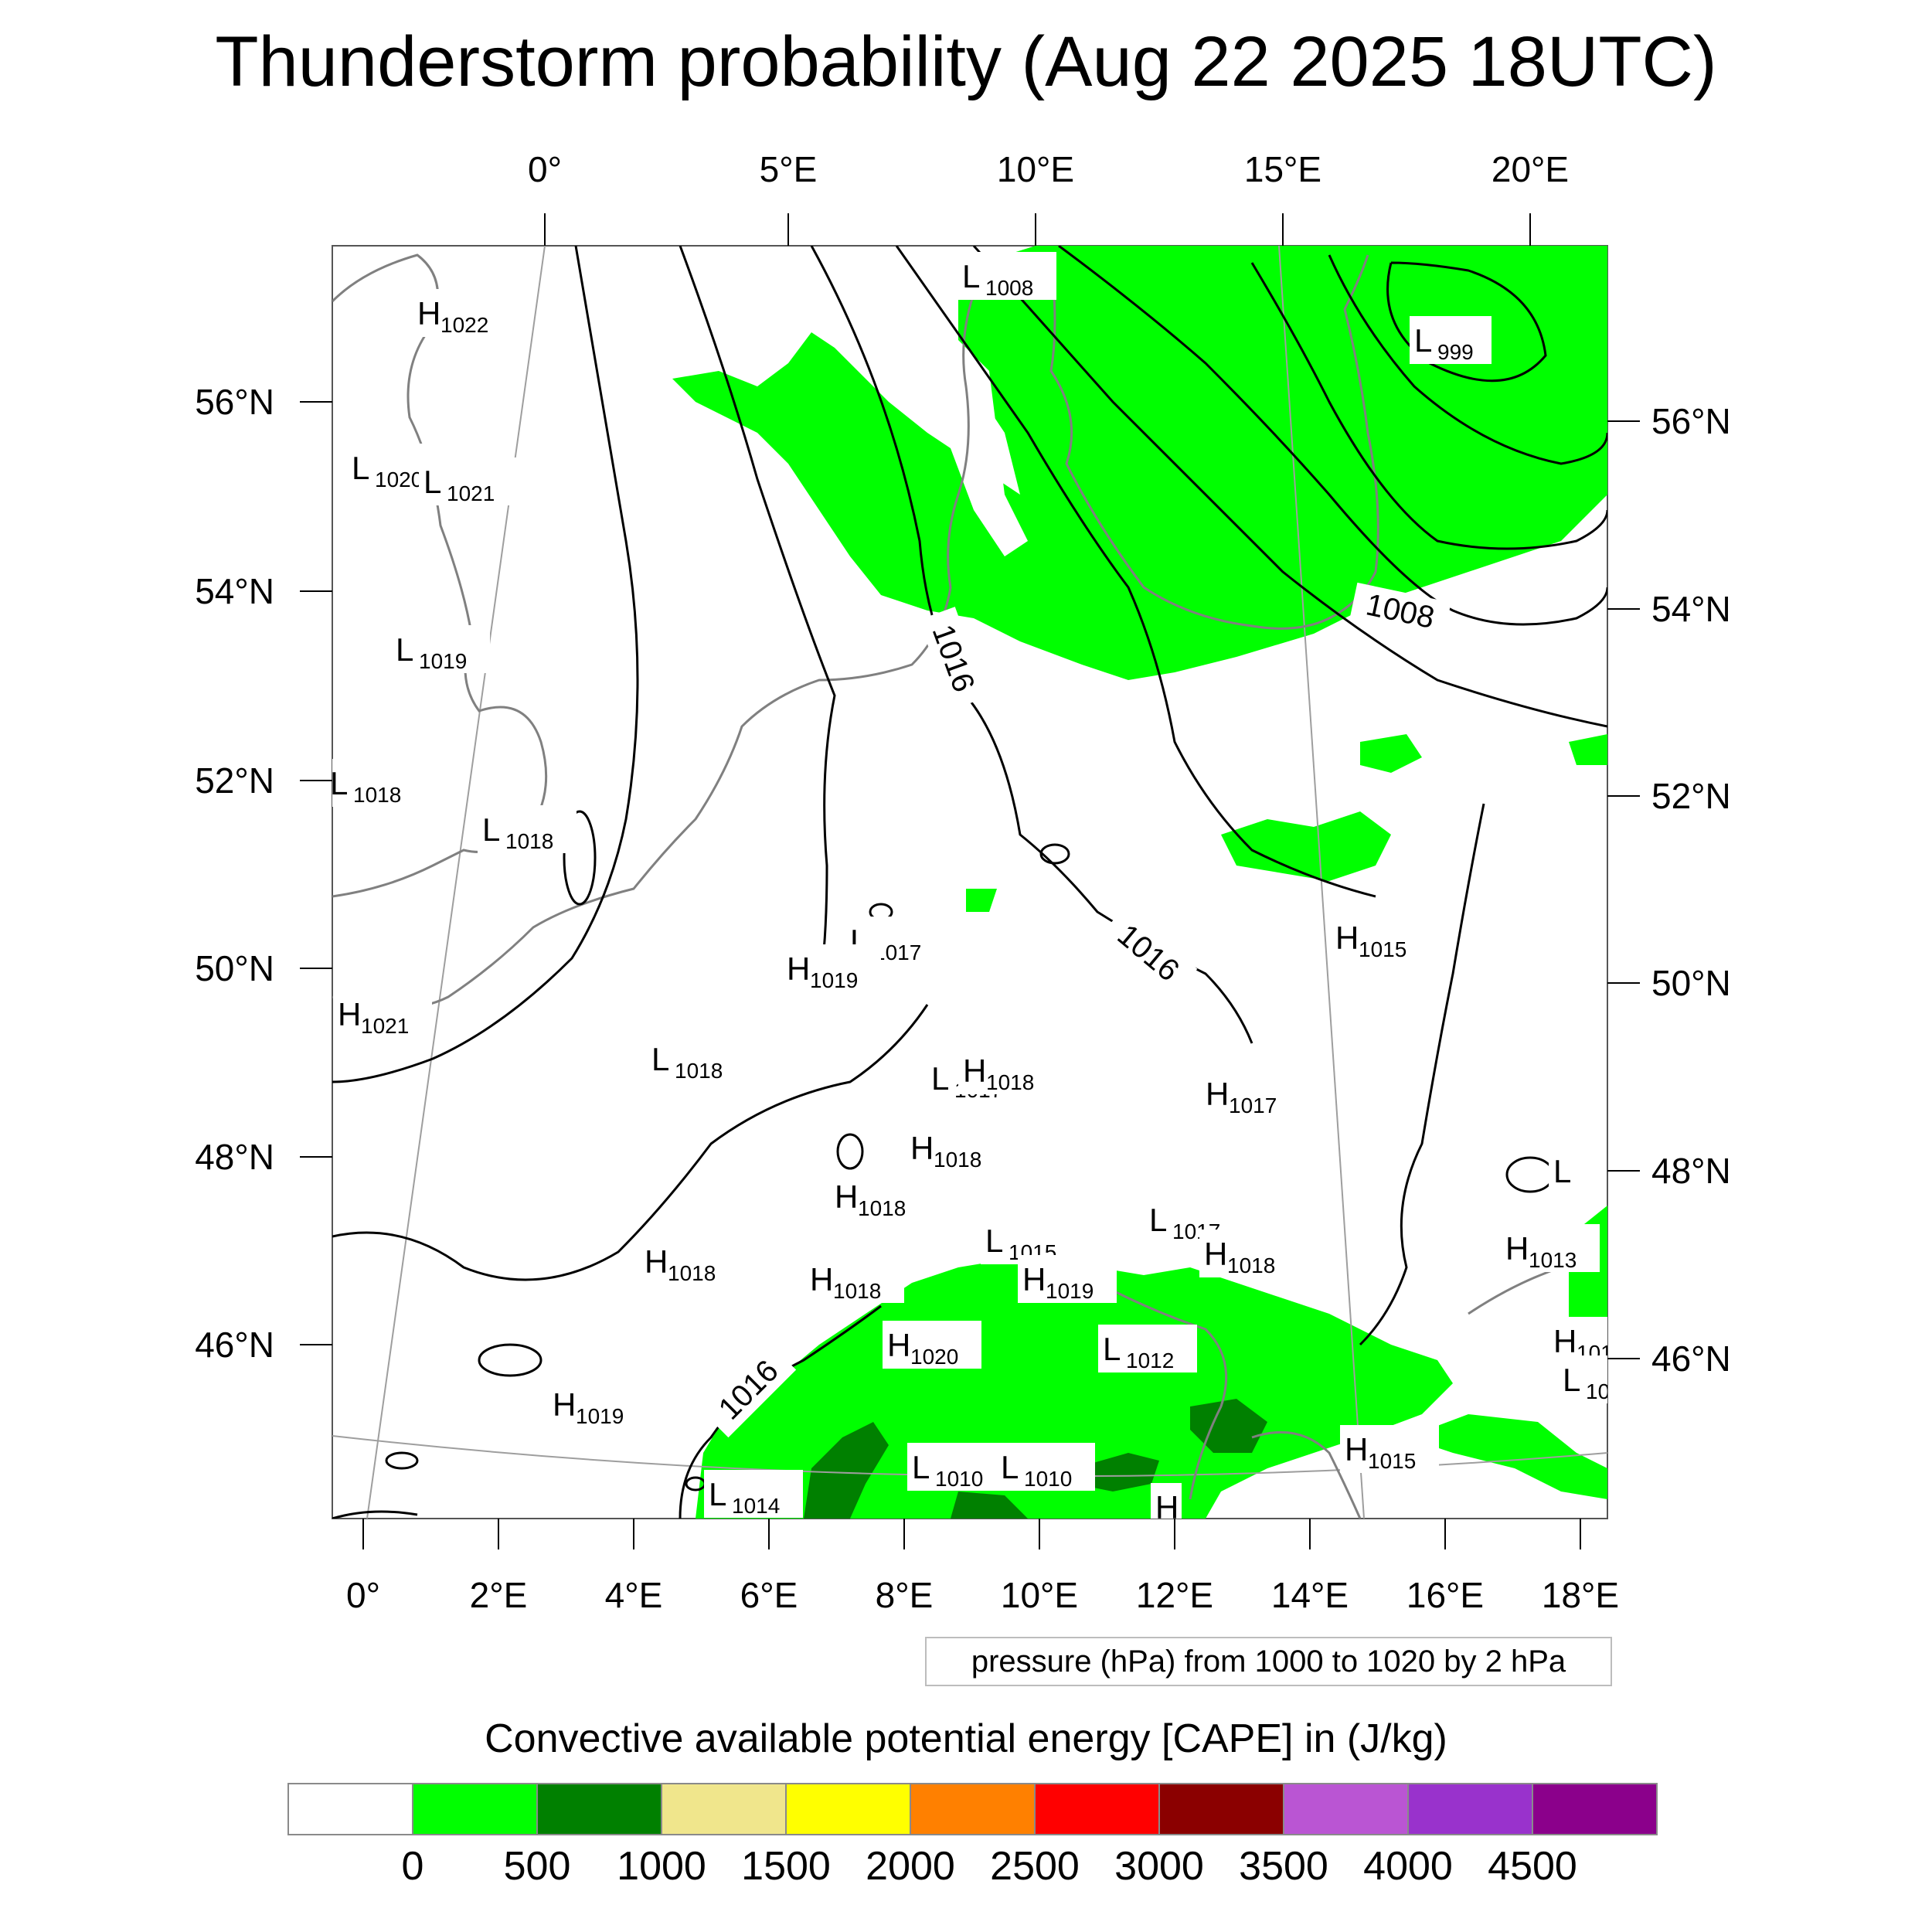 Image resolution: width=1932 pixels, height=1932 pixels. I want to click on bottom-lon-label: 18°E, so click(1581, 1595).